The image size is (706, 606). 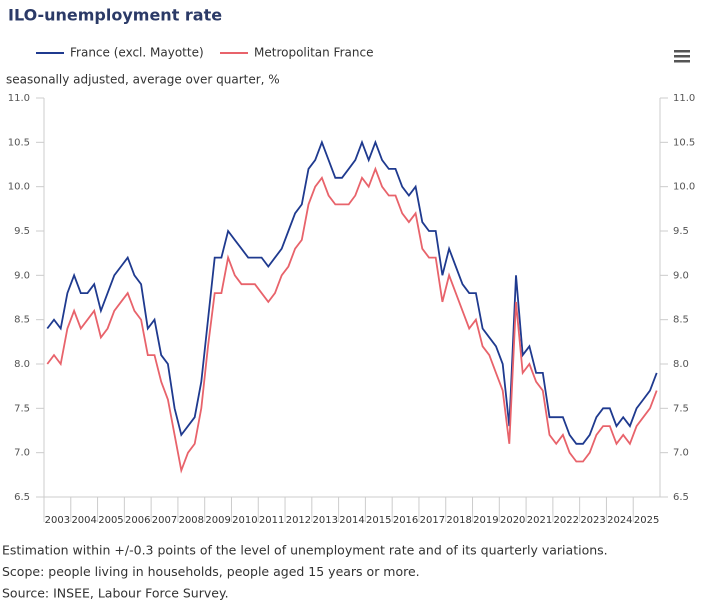 I want to click on y-tick-label: 9.0, so click(x=22, y=275).